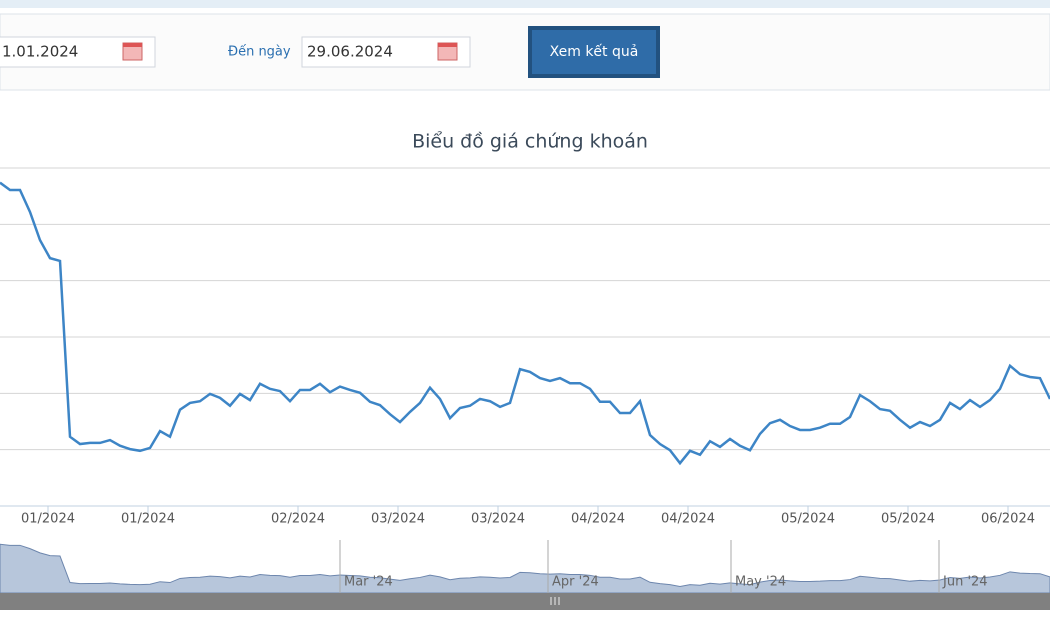  I want to click on form-bar, so click(525, 52).